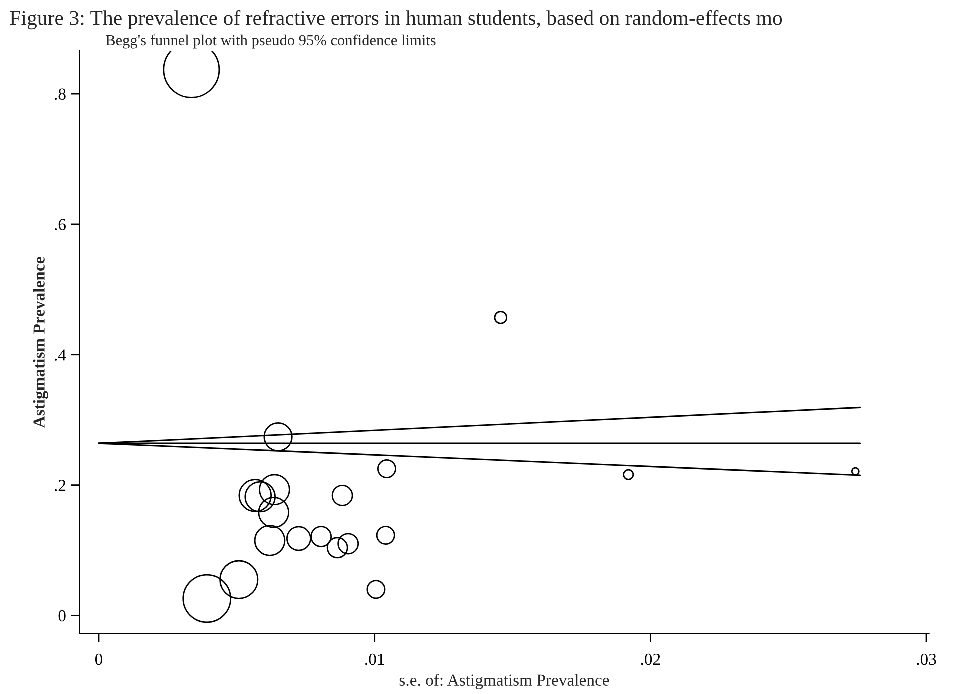 The width and height of the screenshot is (960, 694). Describe the element at coordinates (60, 224) in the screenshot. I see `y-tick-label: .6` at that location.